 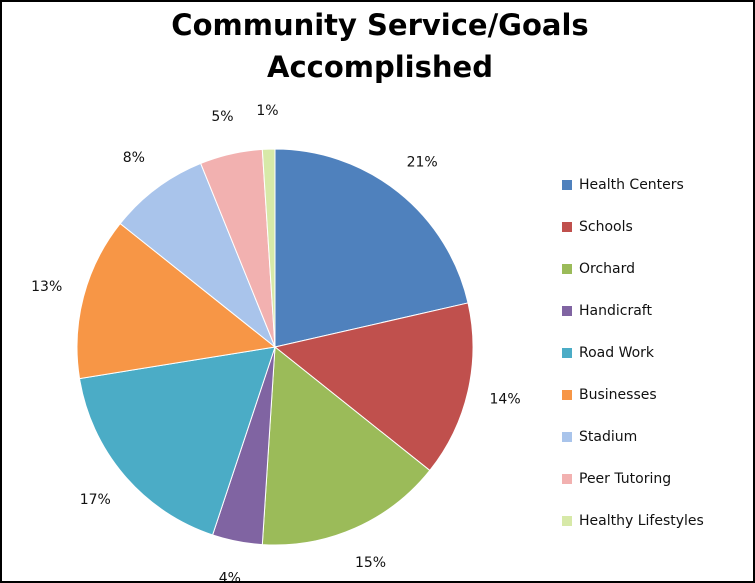 I want to click on legend-label: Schools, so click(x=606, y=227).